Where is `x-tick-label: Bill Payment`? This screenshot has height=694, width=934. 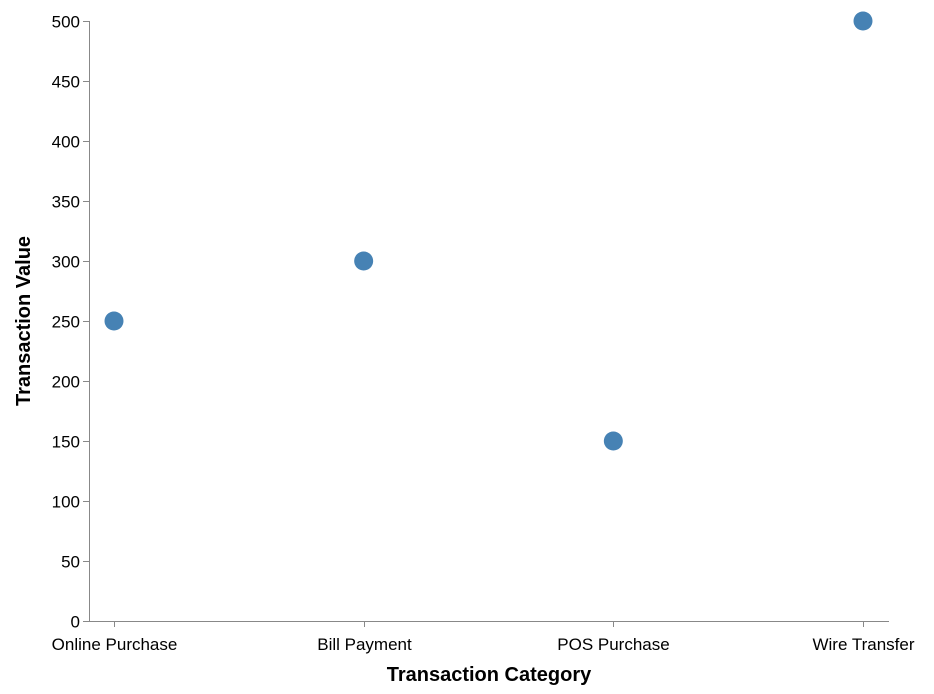
x-tick-label: Bill Payment is located at coordinates (364, 644).